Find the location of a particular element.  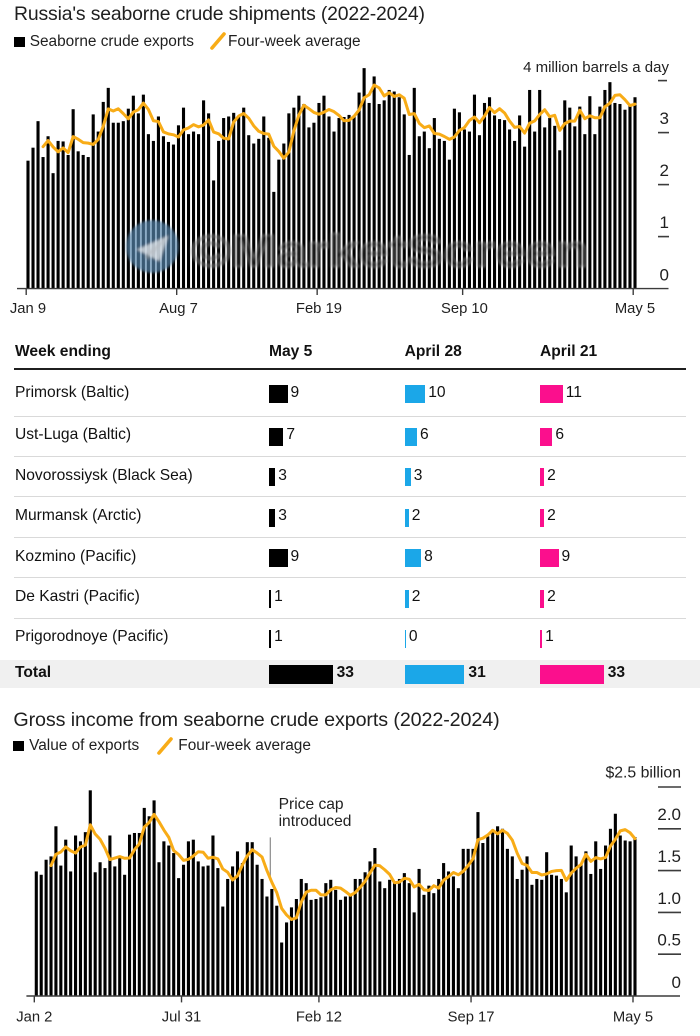

svg-text: Jul 31 is located at coordinates (182, 1018).